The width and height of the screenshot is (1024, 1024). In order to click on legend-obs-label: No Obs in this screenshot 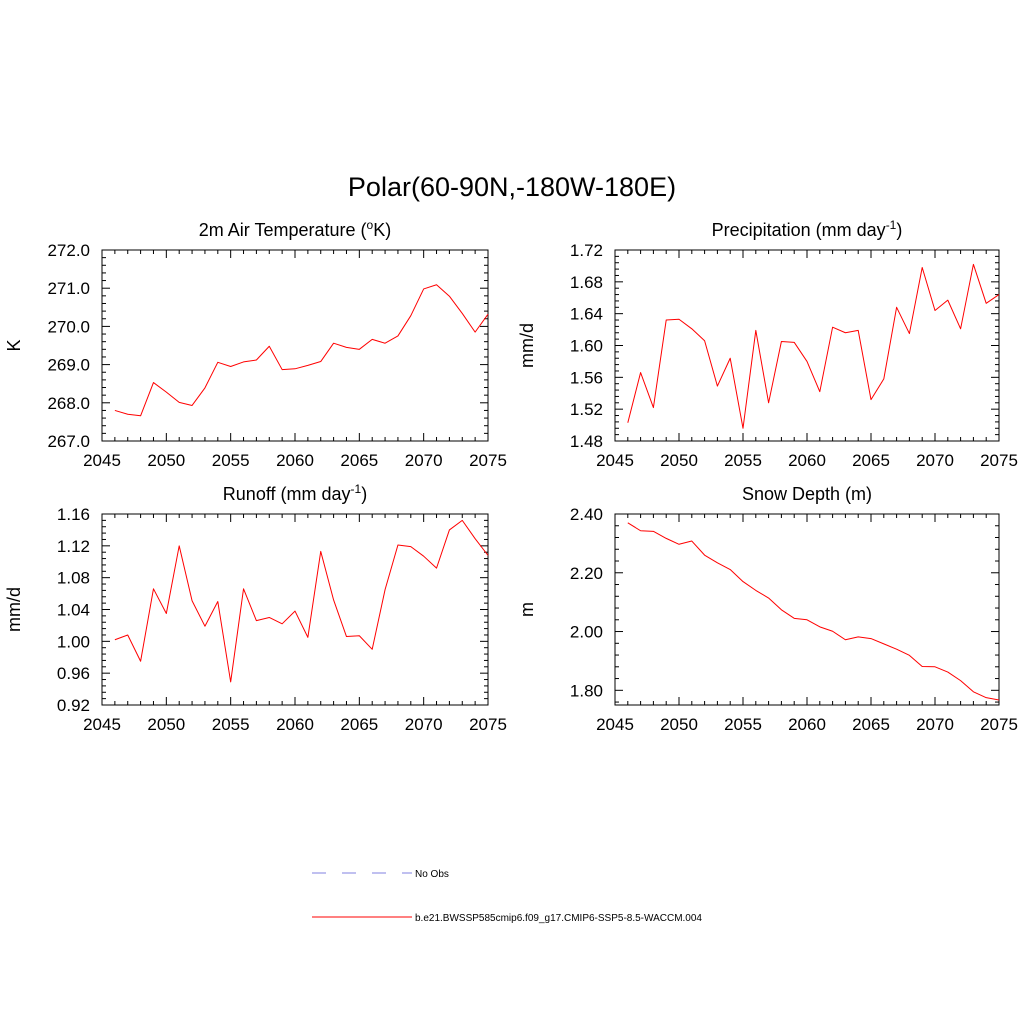, I will do `click(432, 874)`.